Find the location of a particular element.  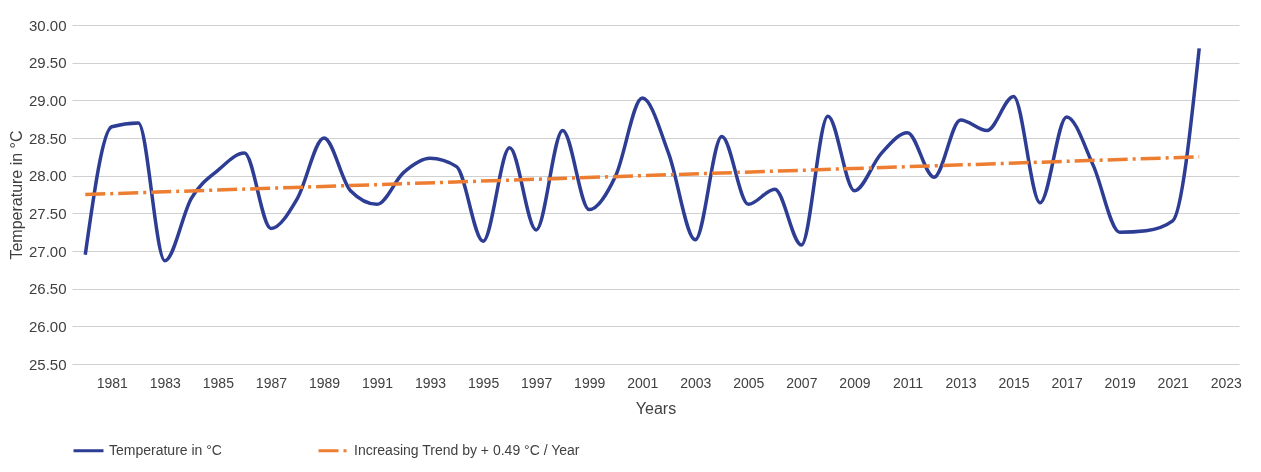

x-tick-label: 1985 is located at coordinates (218, 382).